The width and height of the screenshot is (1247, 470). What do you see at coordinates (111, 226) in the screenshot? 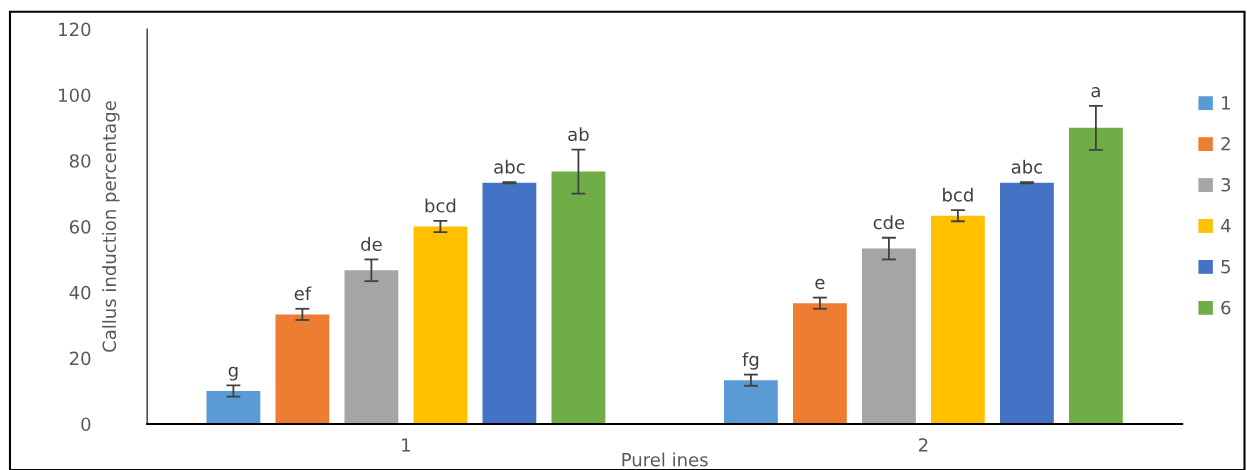
I see `y-axis-title: Callus induction percentage` at bounding box center [111, 226].